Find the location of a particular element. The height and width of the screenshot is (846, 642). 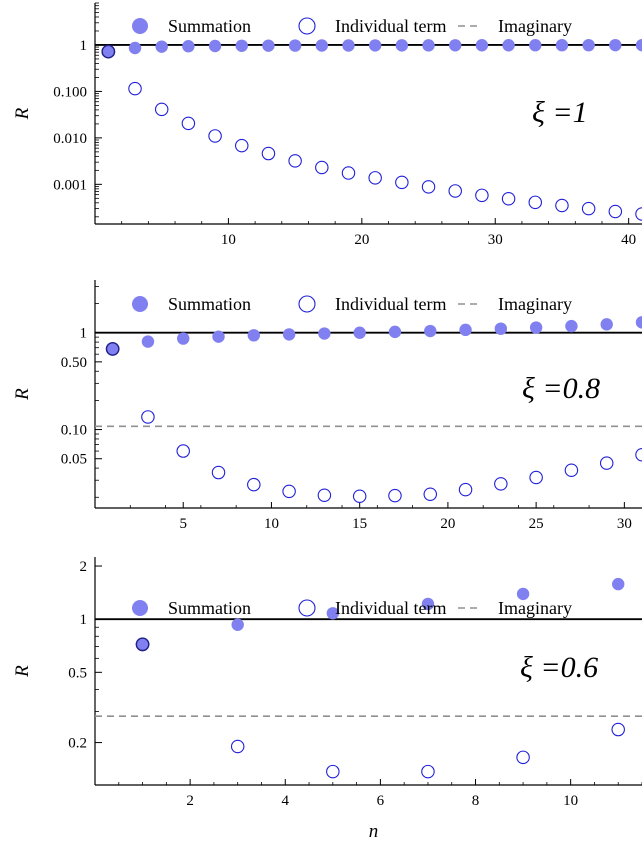

y-tick-label: 0.5 is located at coordinates (77, 673).